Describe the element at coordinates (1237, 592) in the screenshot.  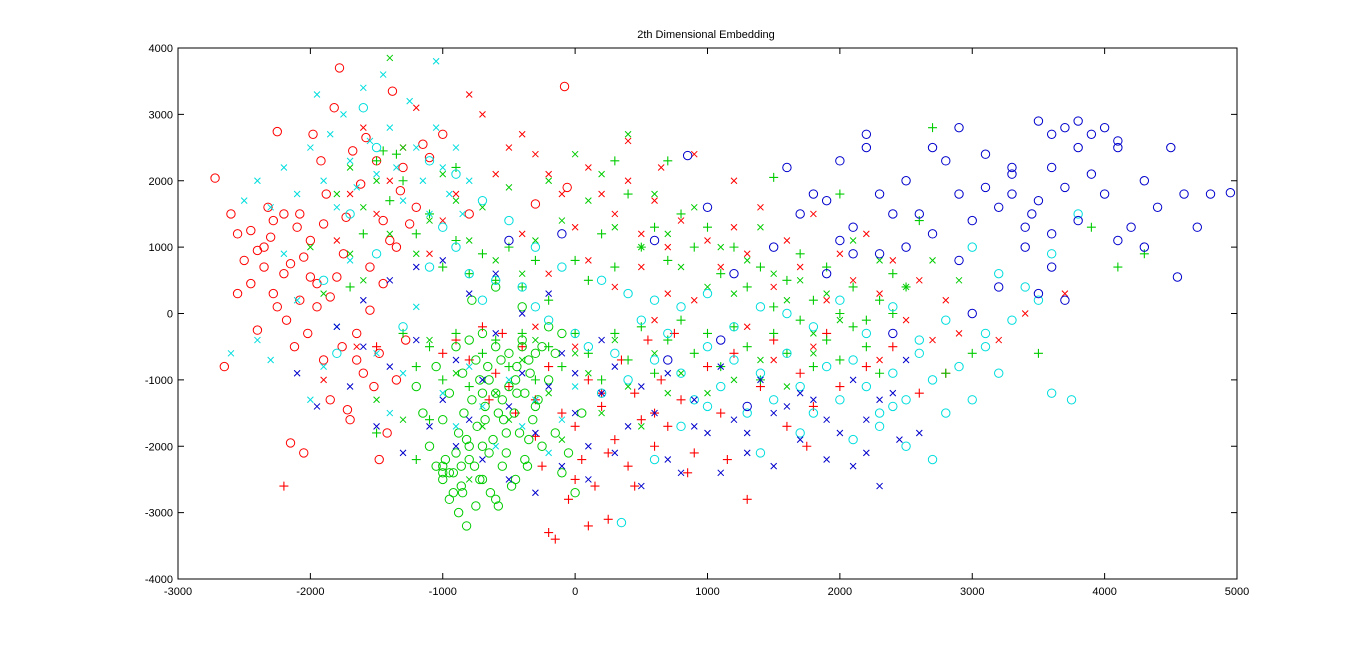
I see `x-tick-label: 5000` at that location.